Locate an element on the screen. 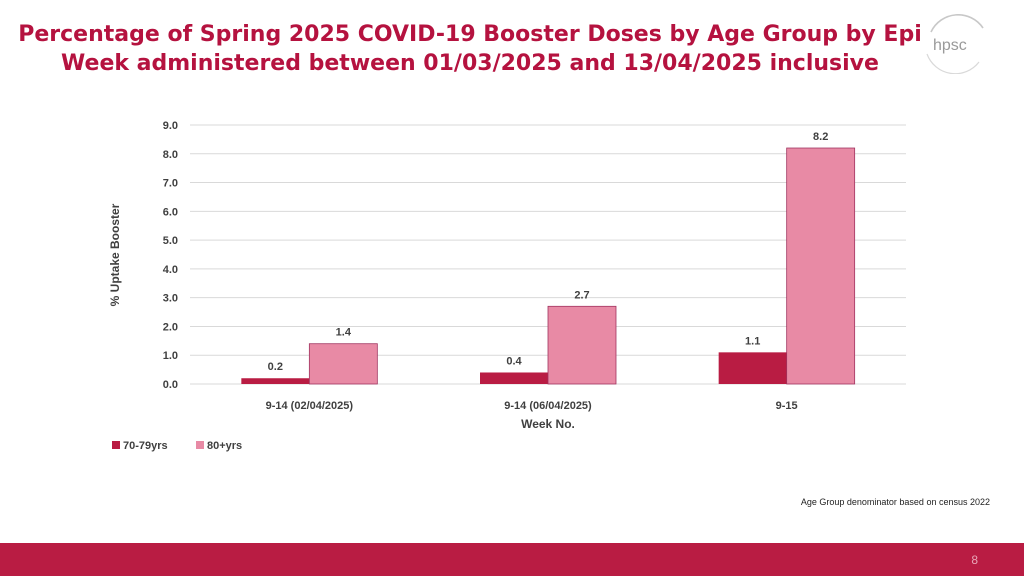 The width and height of the screenshot is (1024, 576). x-axis-label: Week No. is located at coordinates (548, 424).